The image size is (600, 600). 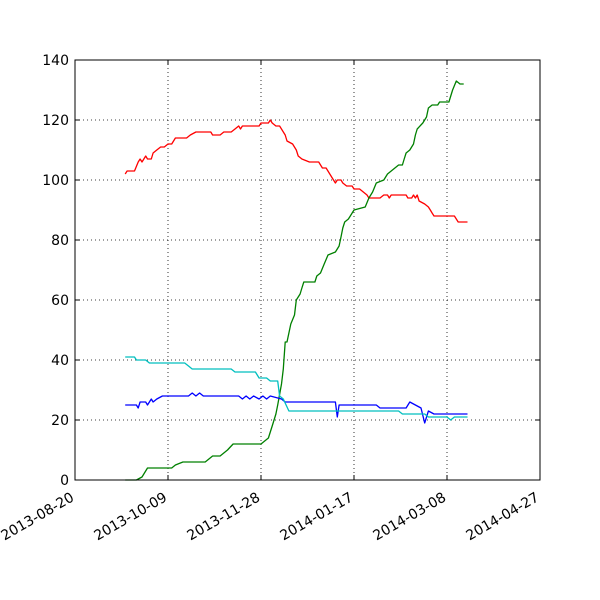 I want to click on y-tick-label: 0, so click(x=64, y=481).